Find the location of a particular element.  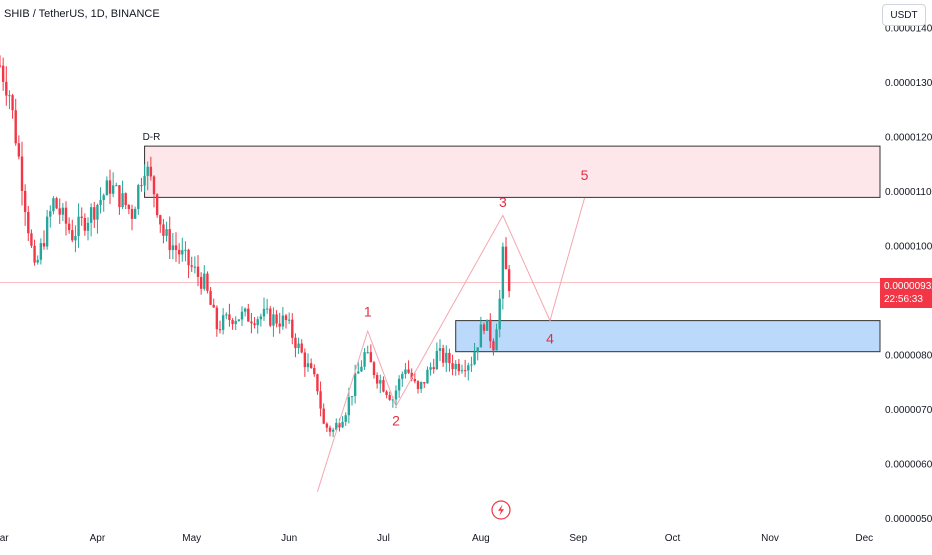

currency-button: USDT is located at coordinates (904, 15).